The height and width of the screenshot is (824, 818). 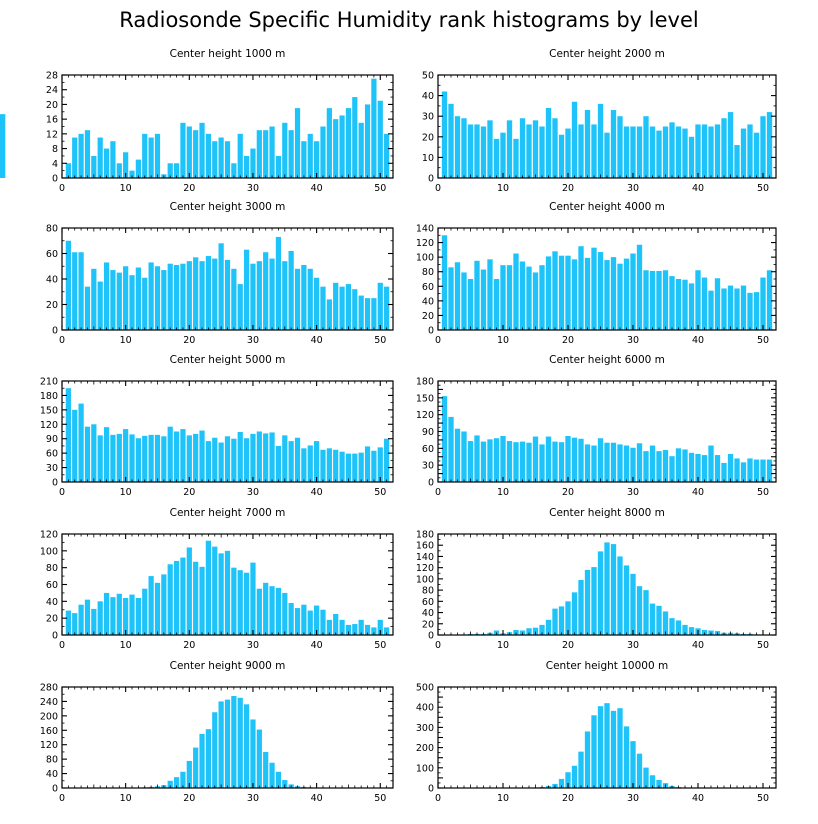 I want to click on x-tick-label: 50, so click(x=380, y=492).